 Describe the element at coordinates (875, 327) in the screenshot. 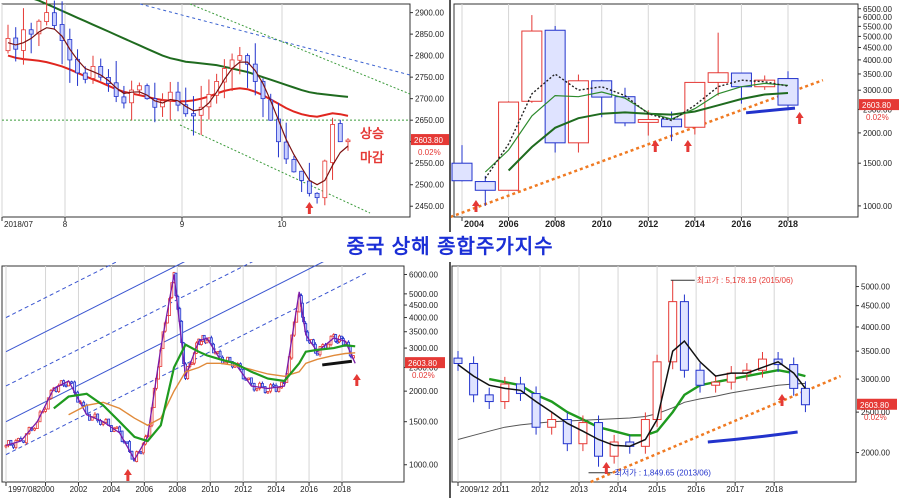

I see `y-tick-label: 4000.00` at that location.